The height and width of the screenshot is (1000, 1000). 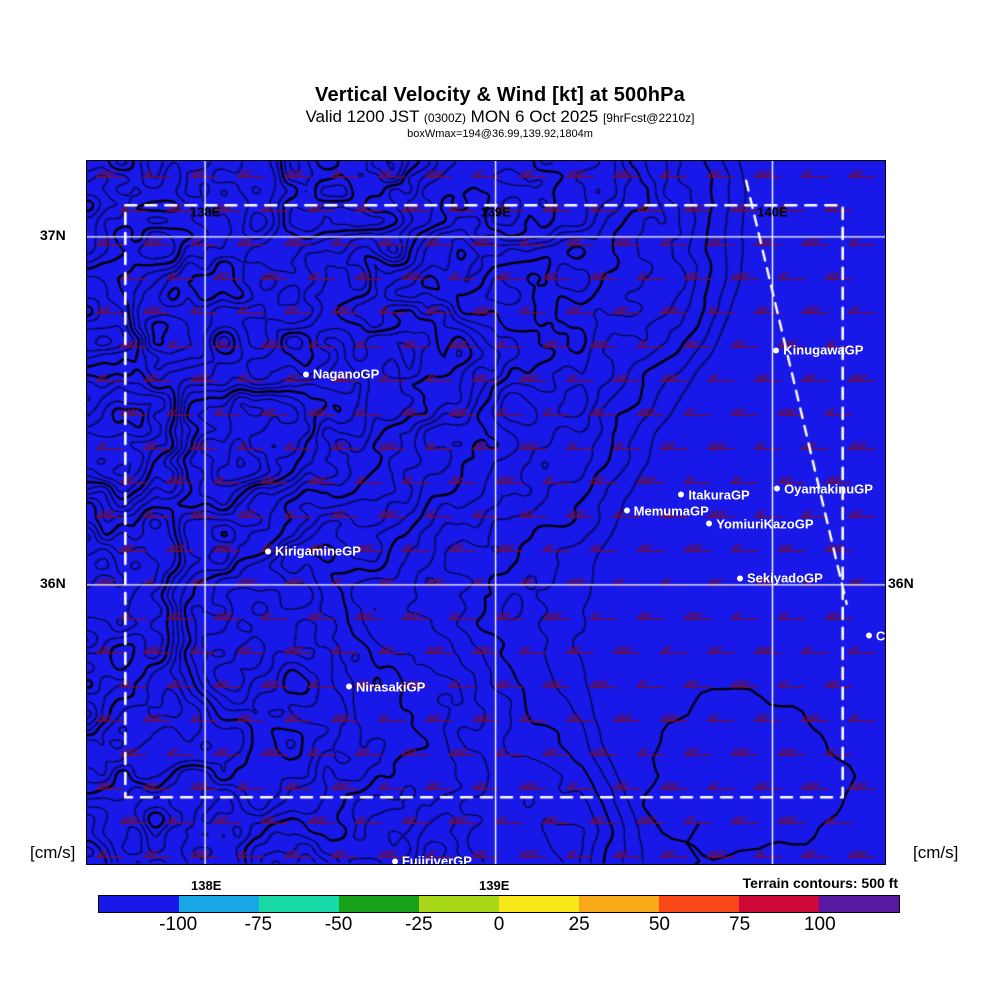 I want to click on station-marker: YomiuriKazoGP, so click(x=760, y=524).